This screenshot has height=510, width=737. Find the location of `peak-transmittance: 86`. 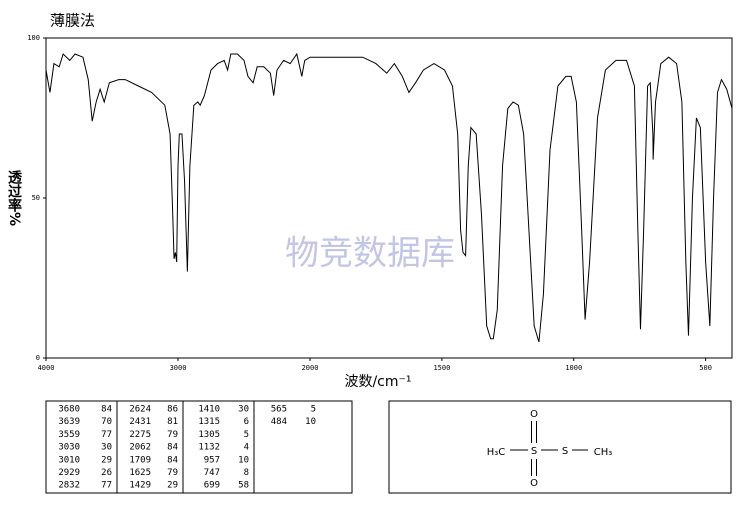

peak-transmittance: 86 is located at coordinates (172, 410).